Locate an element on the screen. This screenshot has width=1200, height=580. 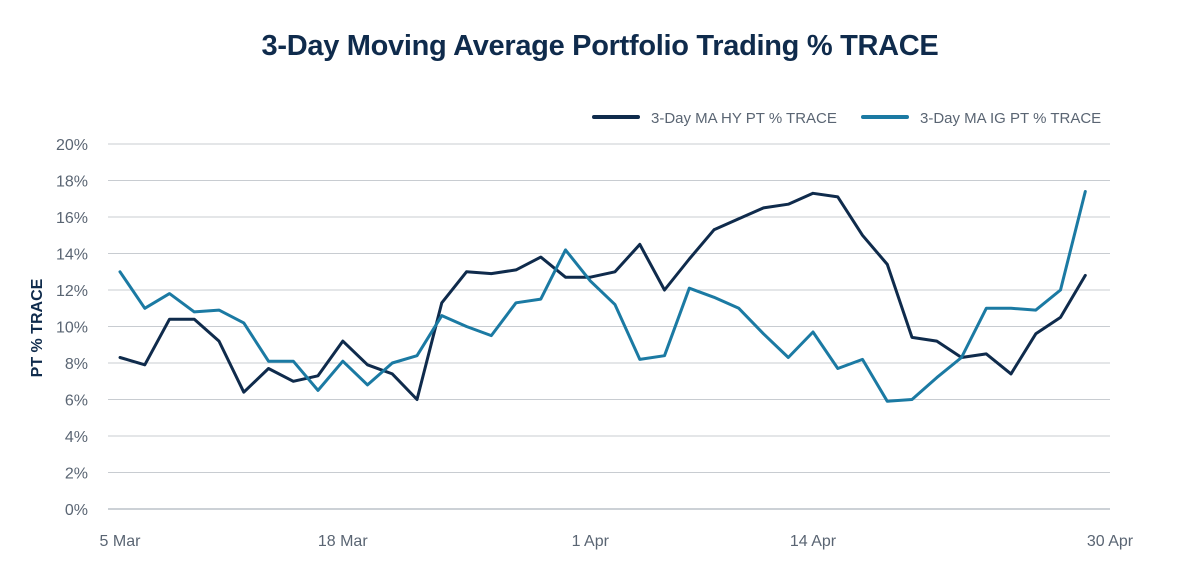
legend-label: 3-Day MA HY PT % TRACE is located at coordinates (744, 118).